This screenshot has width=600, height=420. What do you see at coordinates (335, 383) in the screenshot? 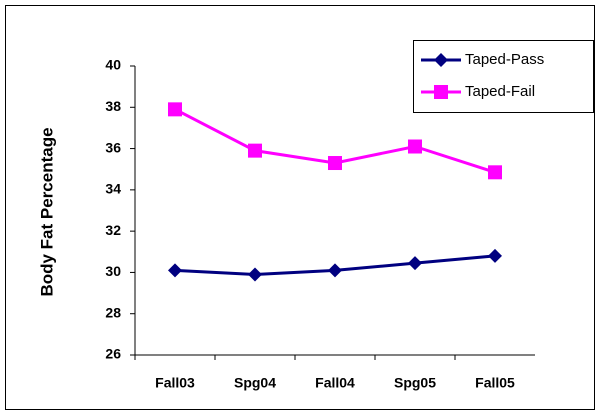
I see `x-tick-label: Fall04` at bounding box center [335, 383].